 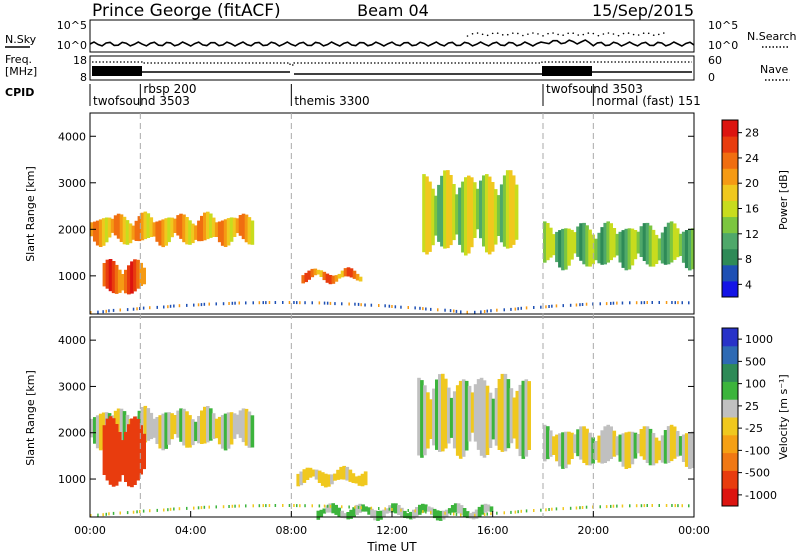 What do you see at coordinates (72, 25) in the screenshot?
I see `noise-left-tick-top: 10^5` at bounding box center [72, 25].